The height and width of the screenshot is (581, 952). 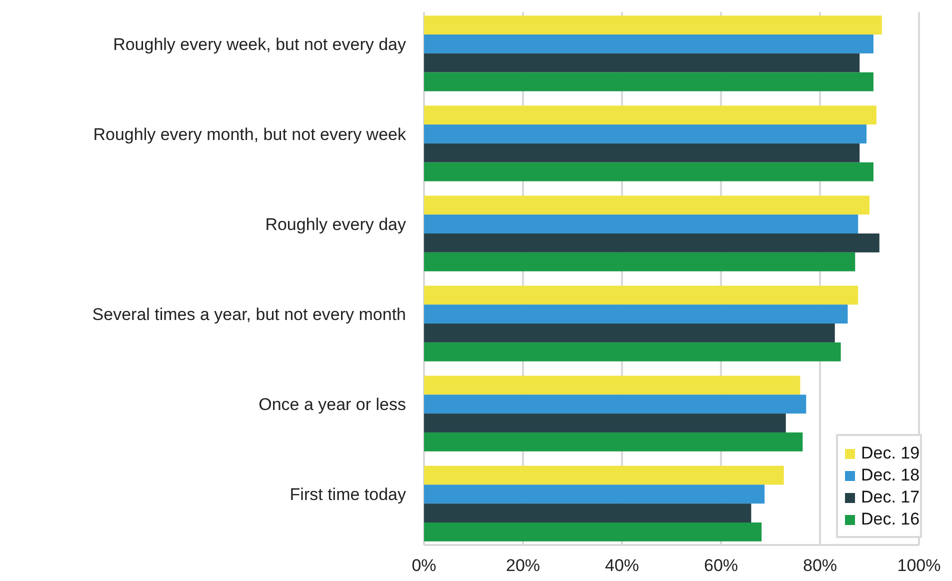 What do you see at coordinates (890, 518) in the screenshot?
I see `legend-label: Dec. 16` at bounding box center [890, 518].